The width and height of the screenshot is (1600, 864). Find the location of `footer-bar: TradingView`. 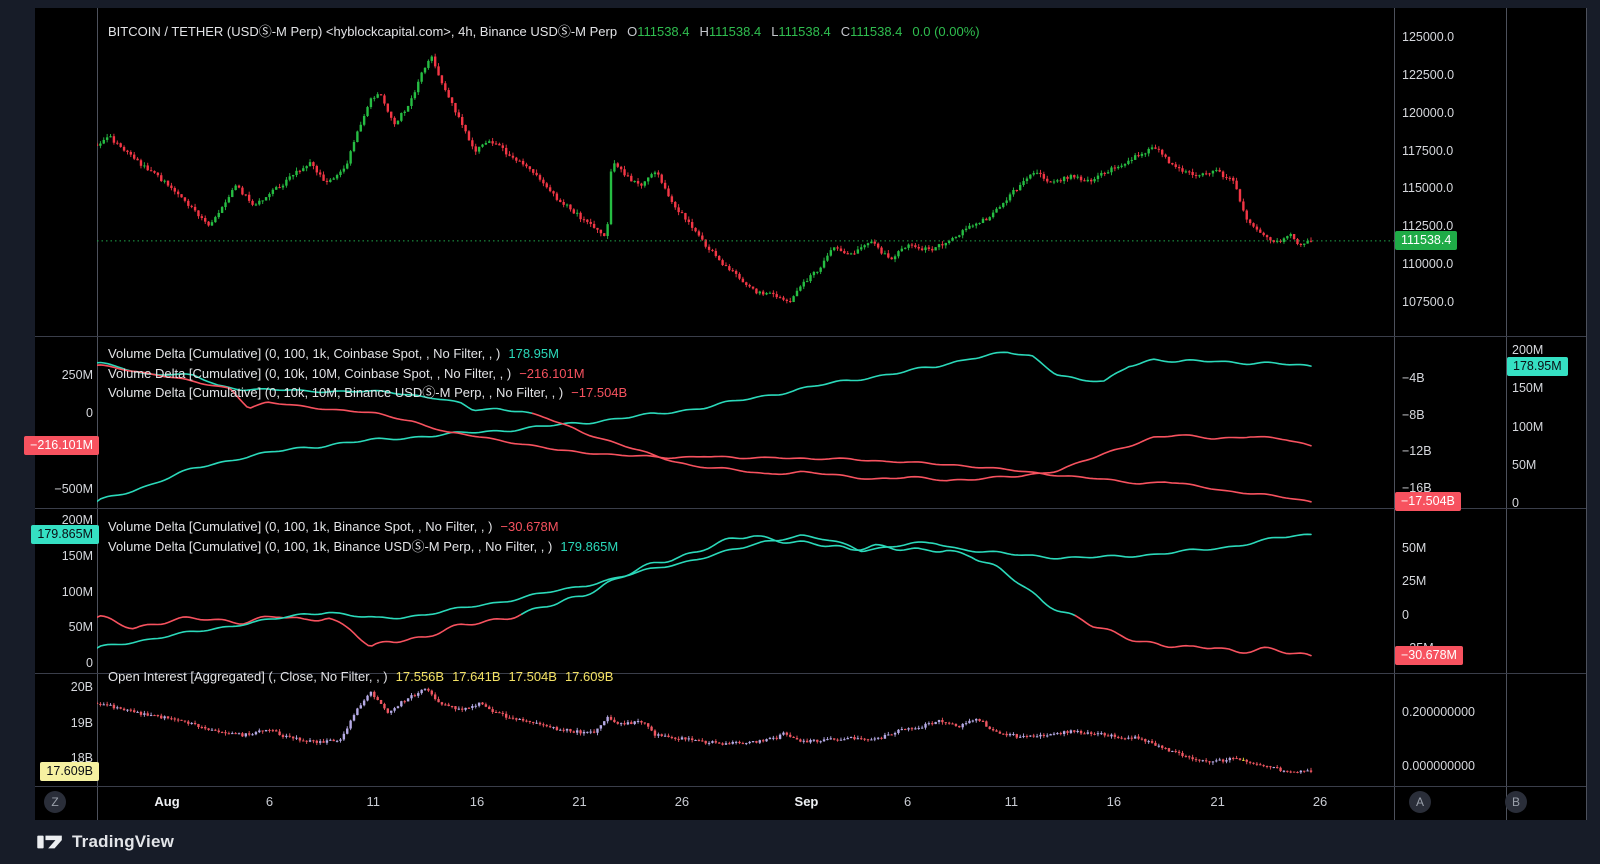

footer-bar: TradingView is located at coordinates (800, 842).